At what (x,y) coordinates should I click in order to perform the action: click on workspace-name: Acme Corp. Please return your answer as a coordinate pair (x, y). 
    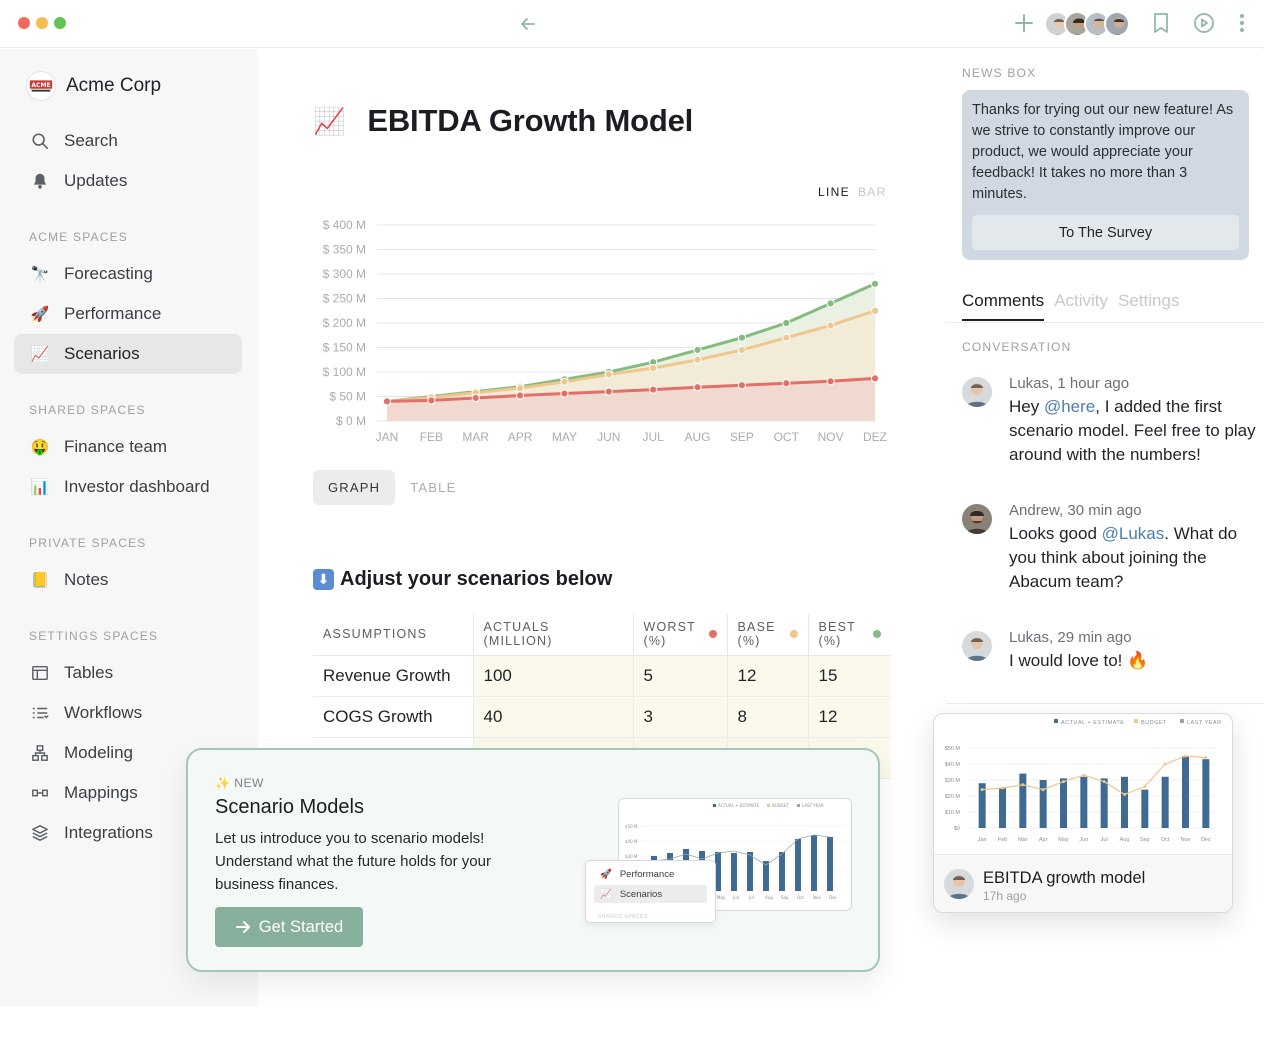
    Looking at the image, I should click on (114, 85).